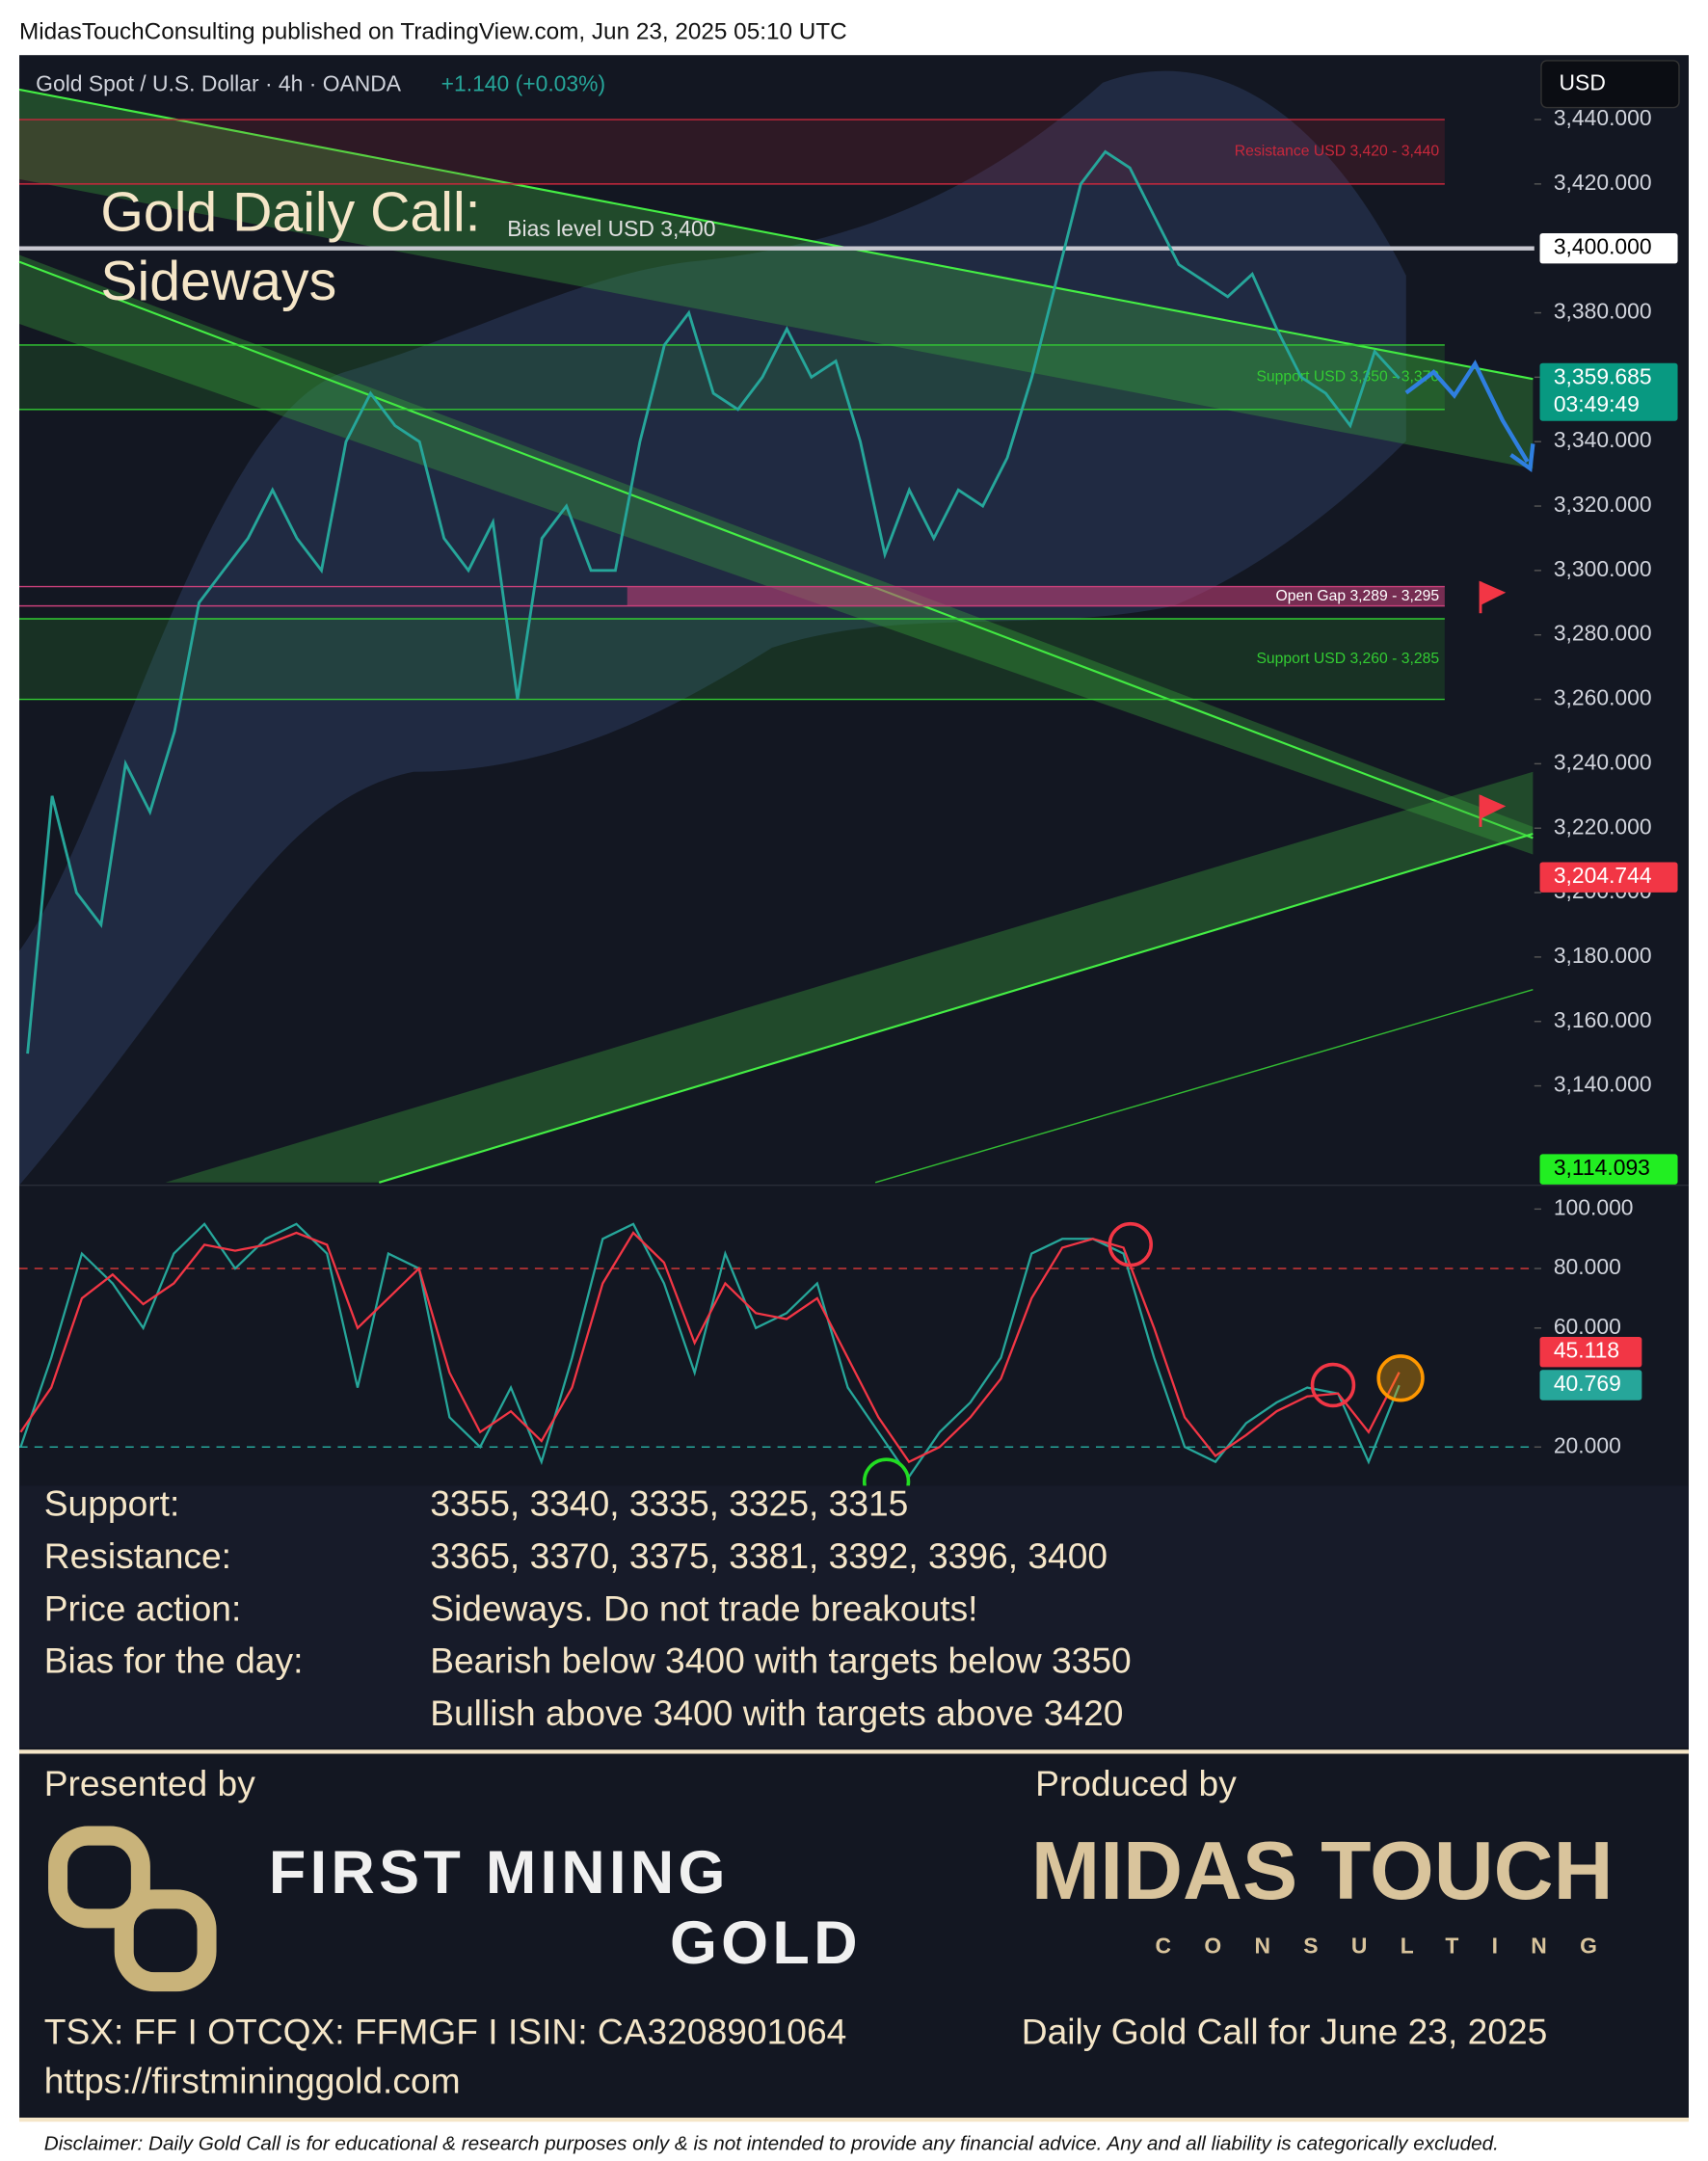 This screenshot has width=1708, height=2161. What do you see at coordinates (1583, 81) in the screenshot?
I see `currency: USD` at bounding box center [1583, 81].